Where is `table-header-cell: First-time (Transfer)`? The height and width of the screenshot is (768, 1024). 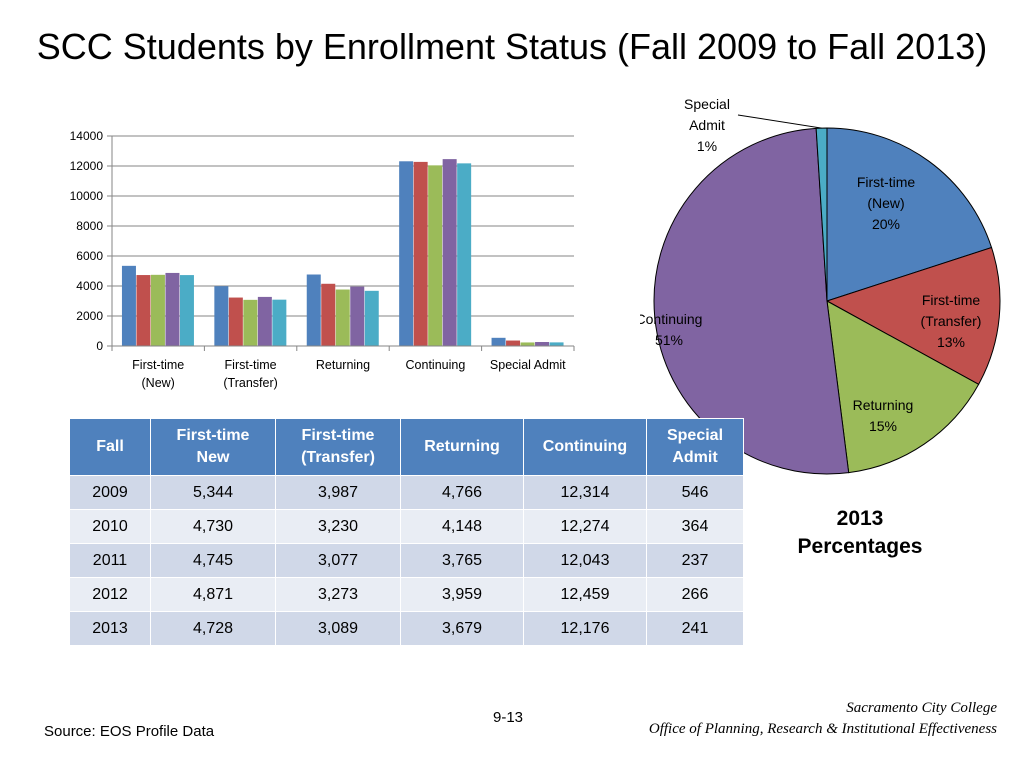
table-header-cell: First-time (Transfer) is located at coordinates (338, 447).